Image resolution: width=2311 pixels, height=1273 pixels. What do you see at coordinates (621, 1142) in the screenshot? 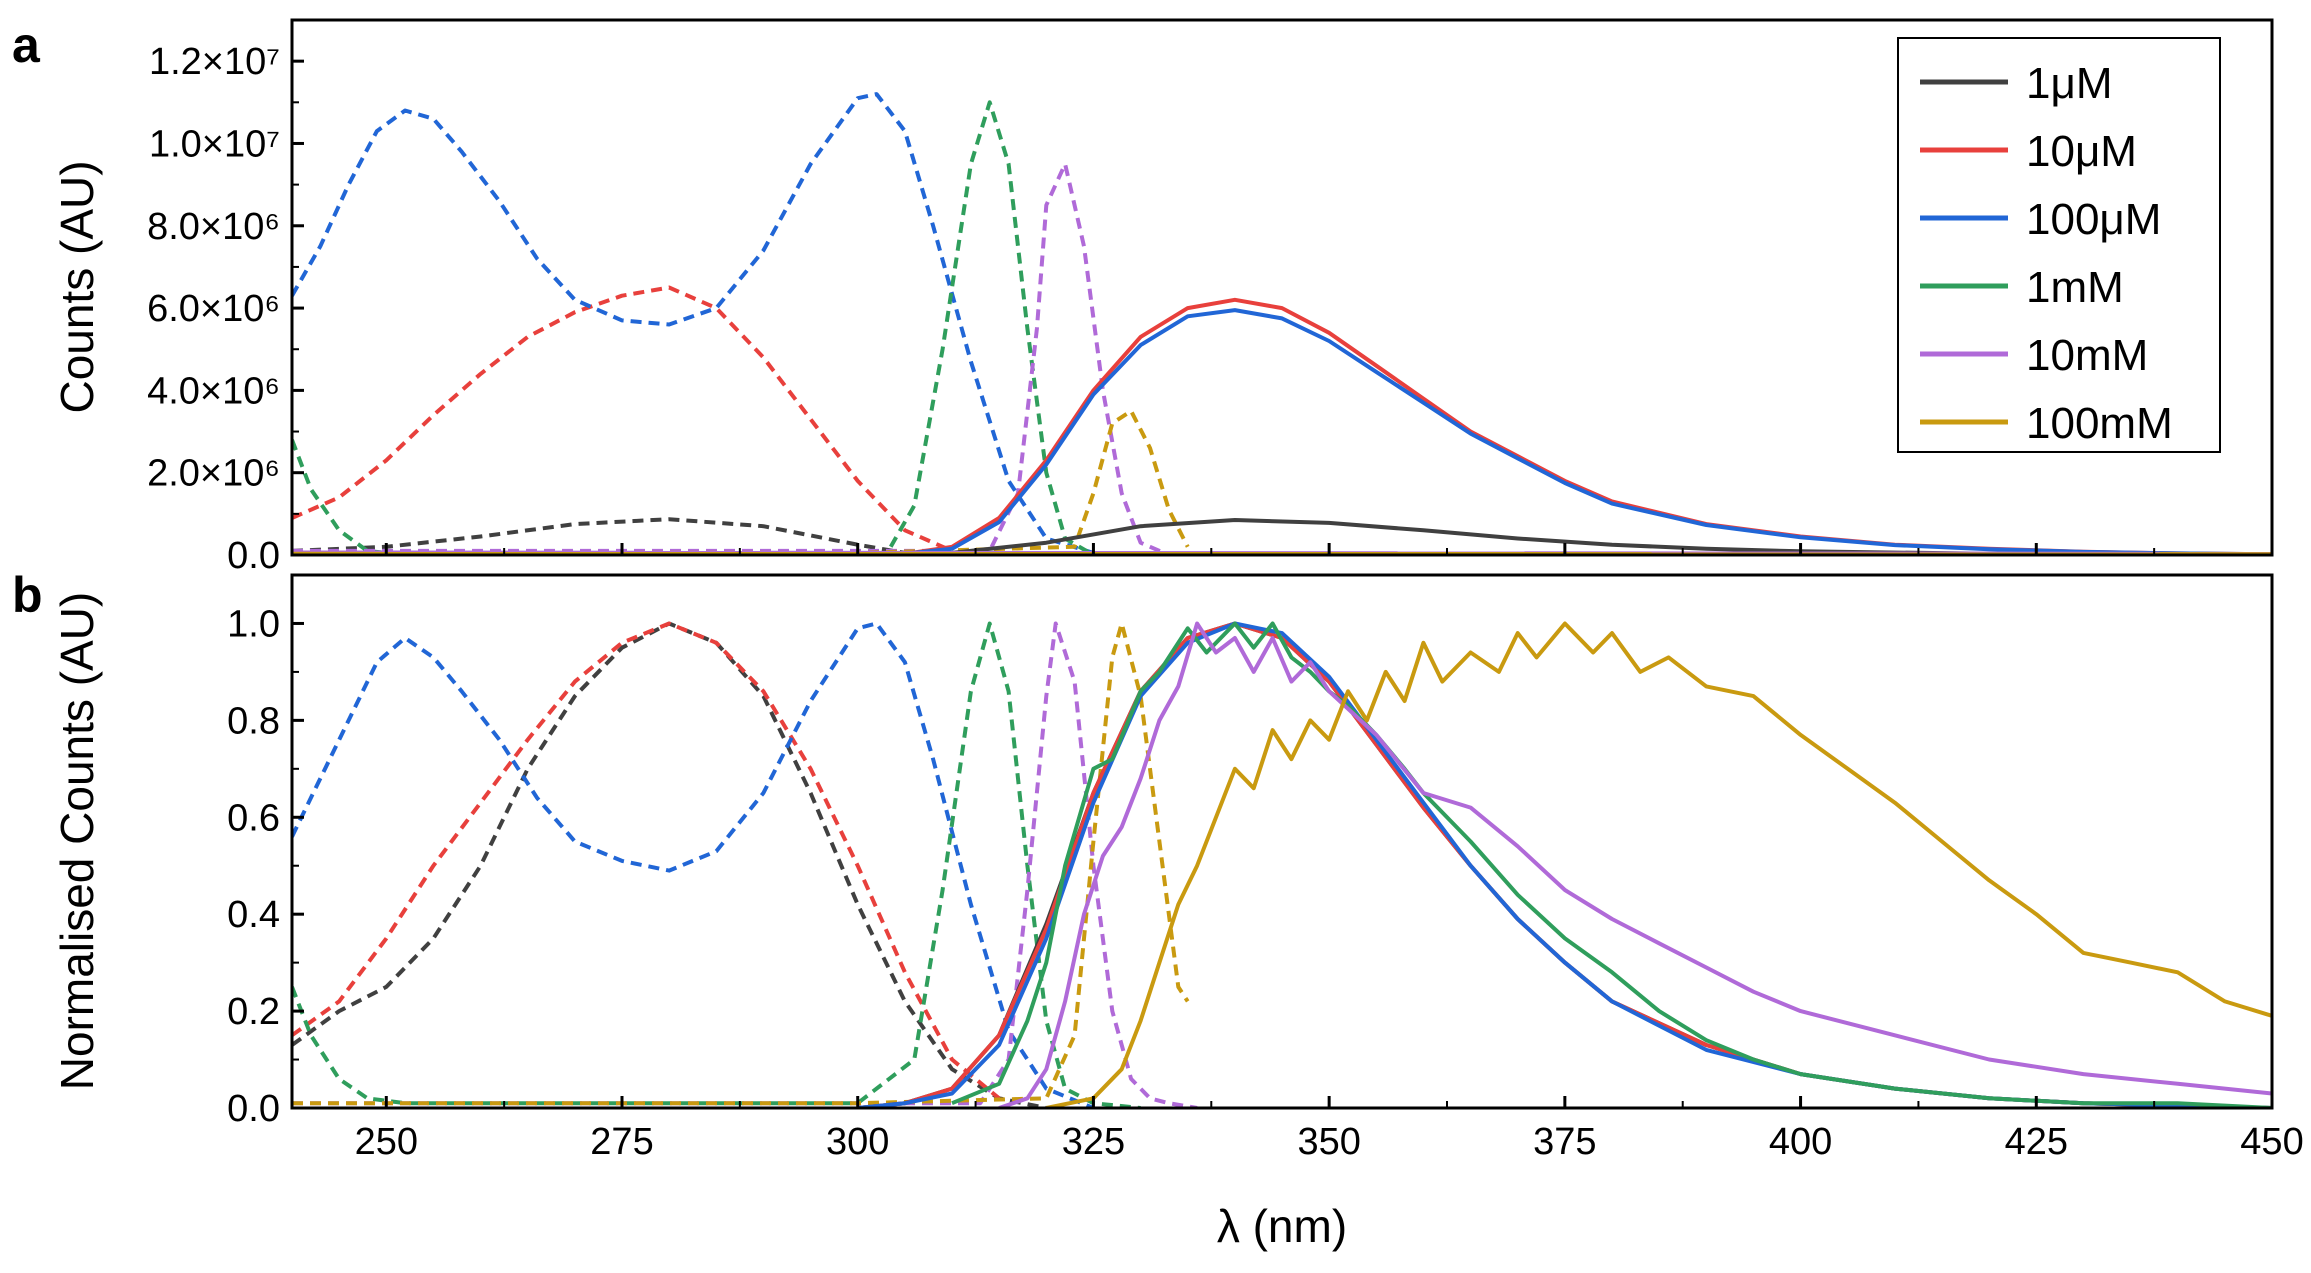
I see `x-tick-label: 275` at bounding box center [621, 1142].